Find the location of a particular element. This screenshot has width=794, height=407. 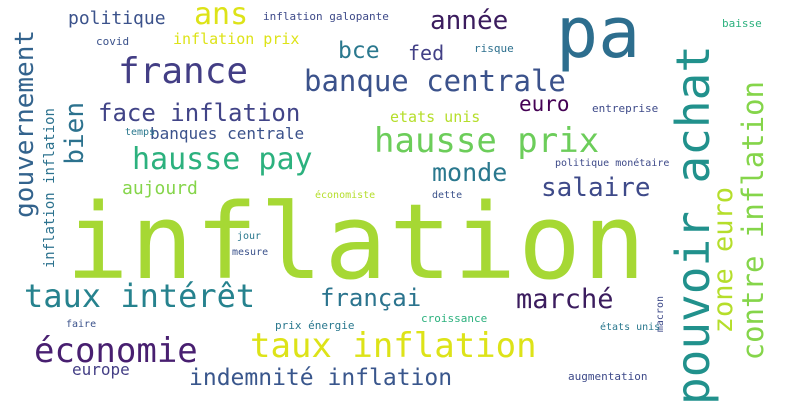

word-augmentation: augmentation is located at coordinates (608, 376).